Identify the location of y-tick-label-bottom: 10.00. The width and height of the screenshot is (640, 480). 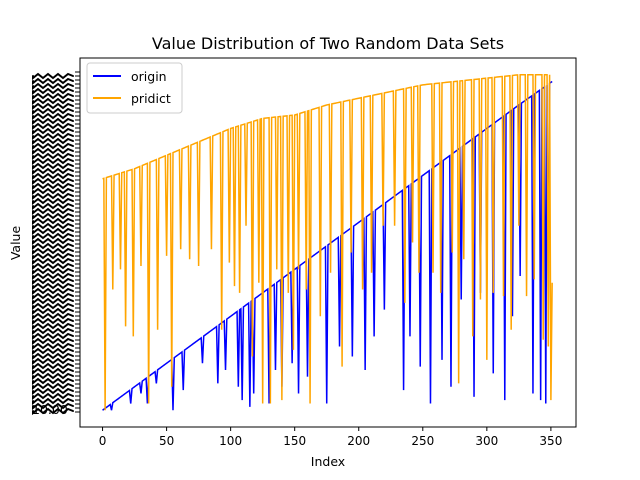
(50, 409).